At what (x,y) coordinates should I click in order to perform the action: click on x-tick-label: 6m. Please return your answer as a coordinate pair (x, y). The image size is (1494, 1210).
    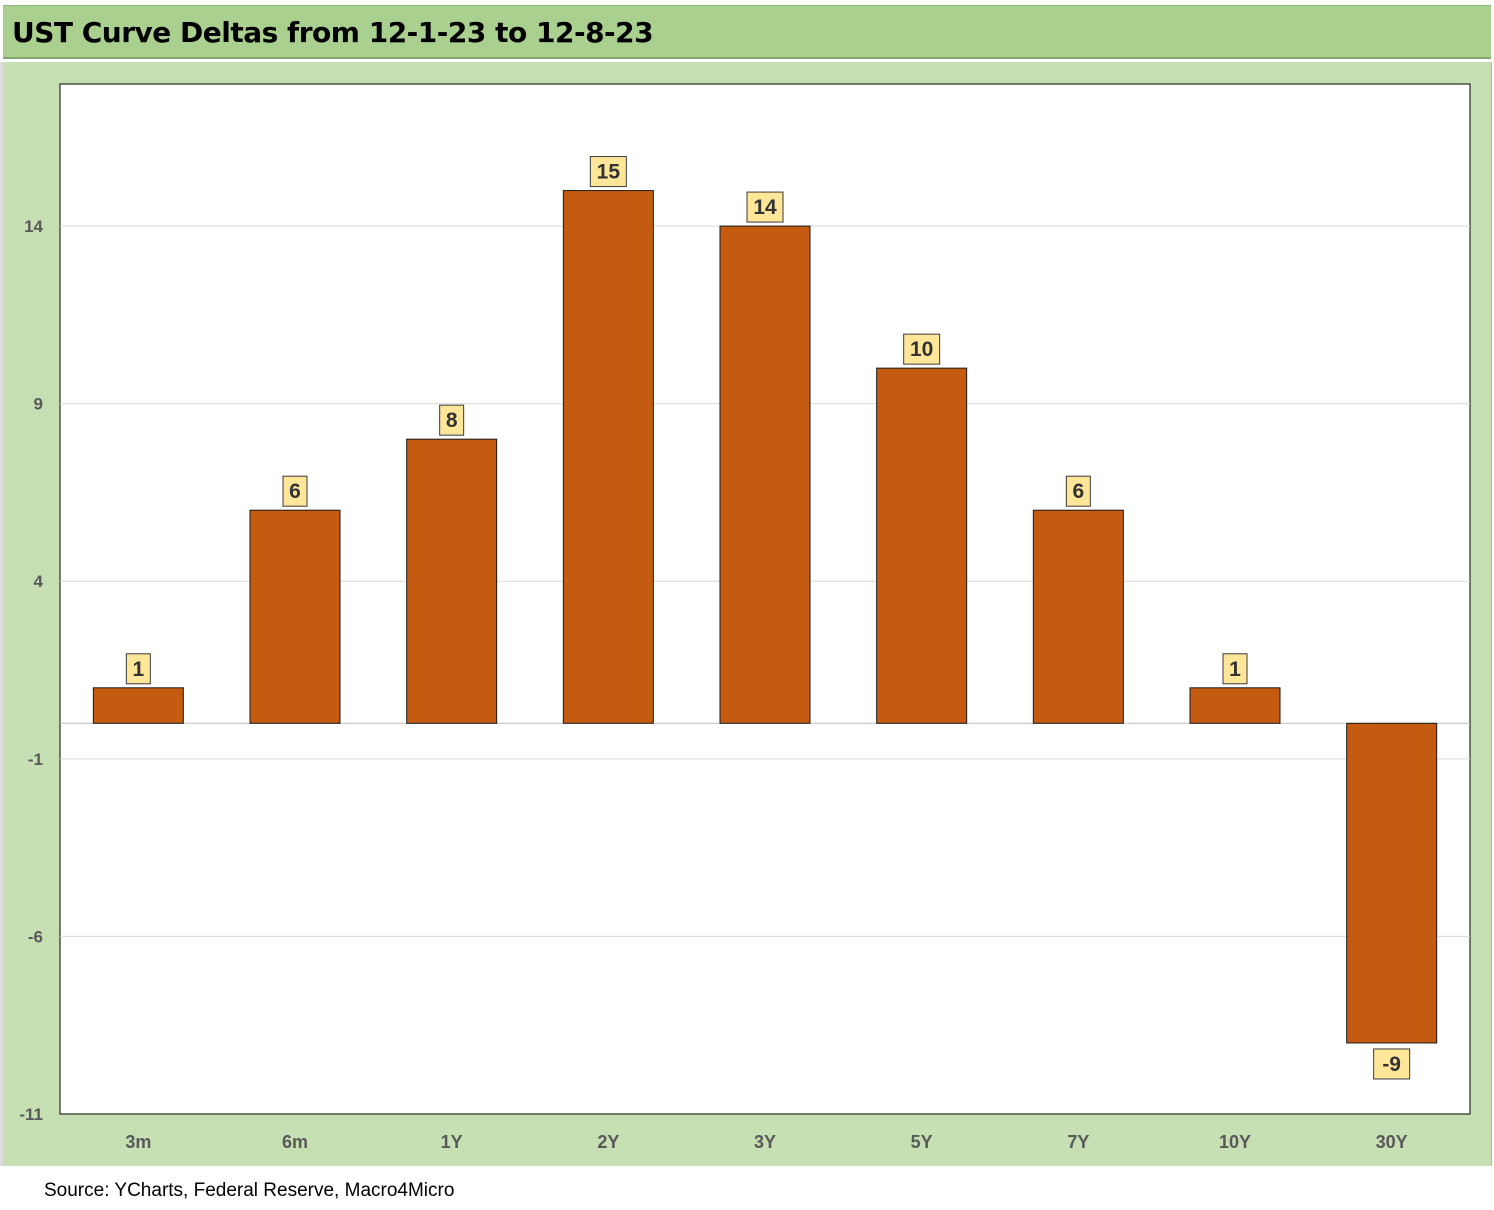
    Looking at the image, I should click on (295, 1142).